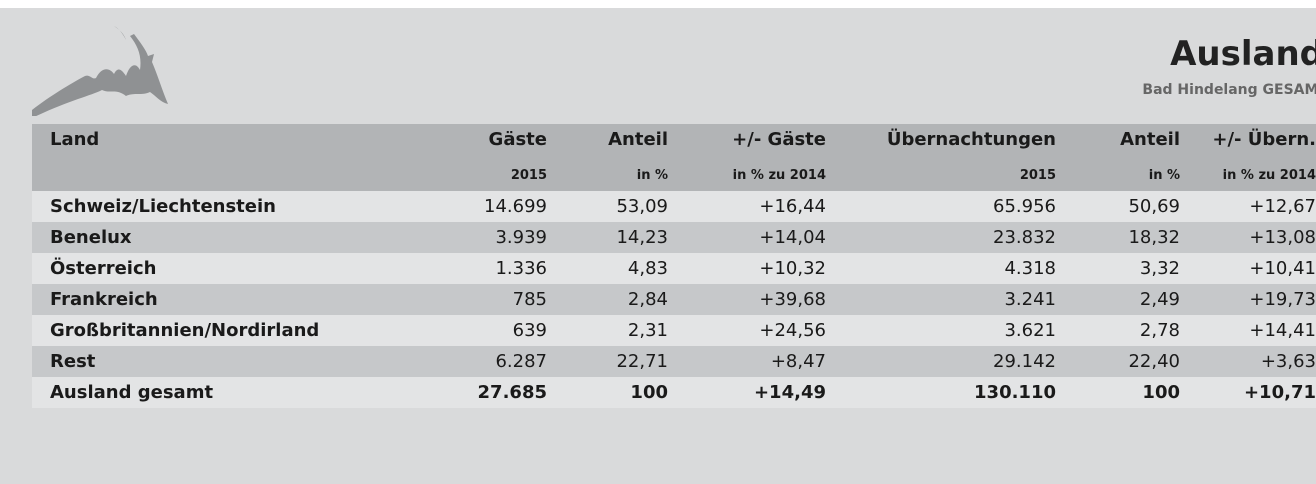  I want to click on table-cell: 65.956, so click(1024, 206).